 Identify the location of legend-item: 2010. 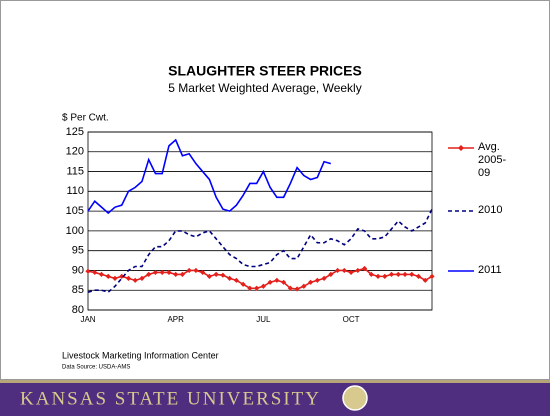
(490, 210).